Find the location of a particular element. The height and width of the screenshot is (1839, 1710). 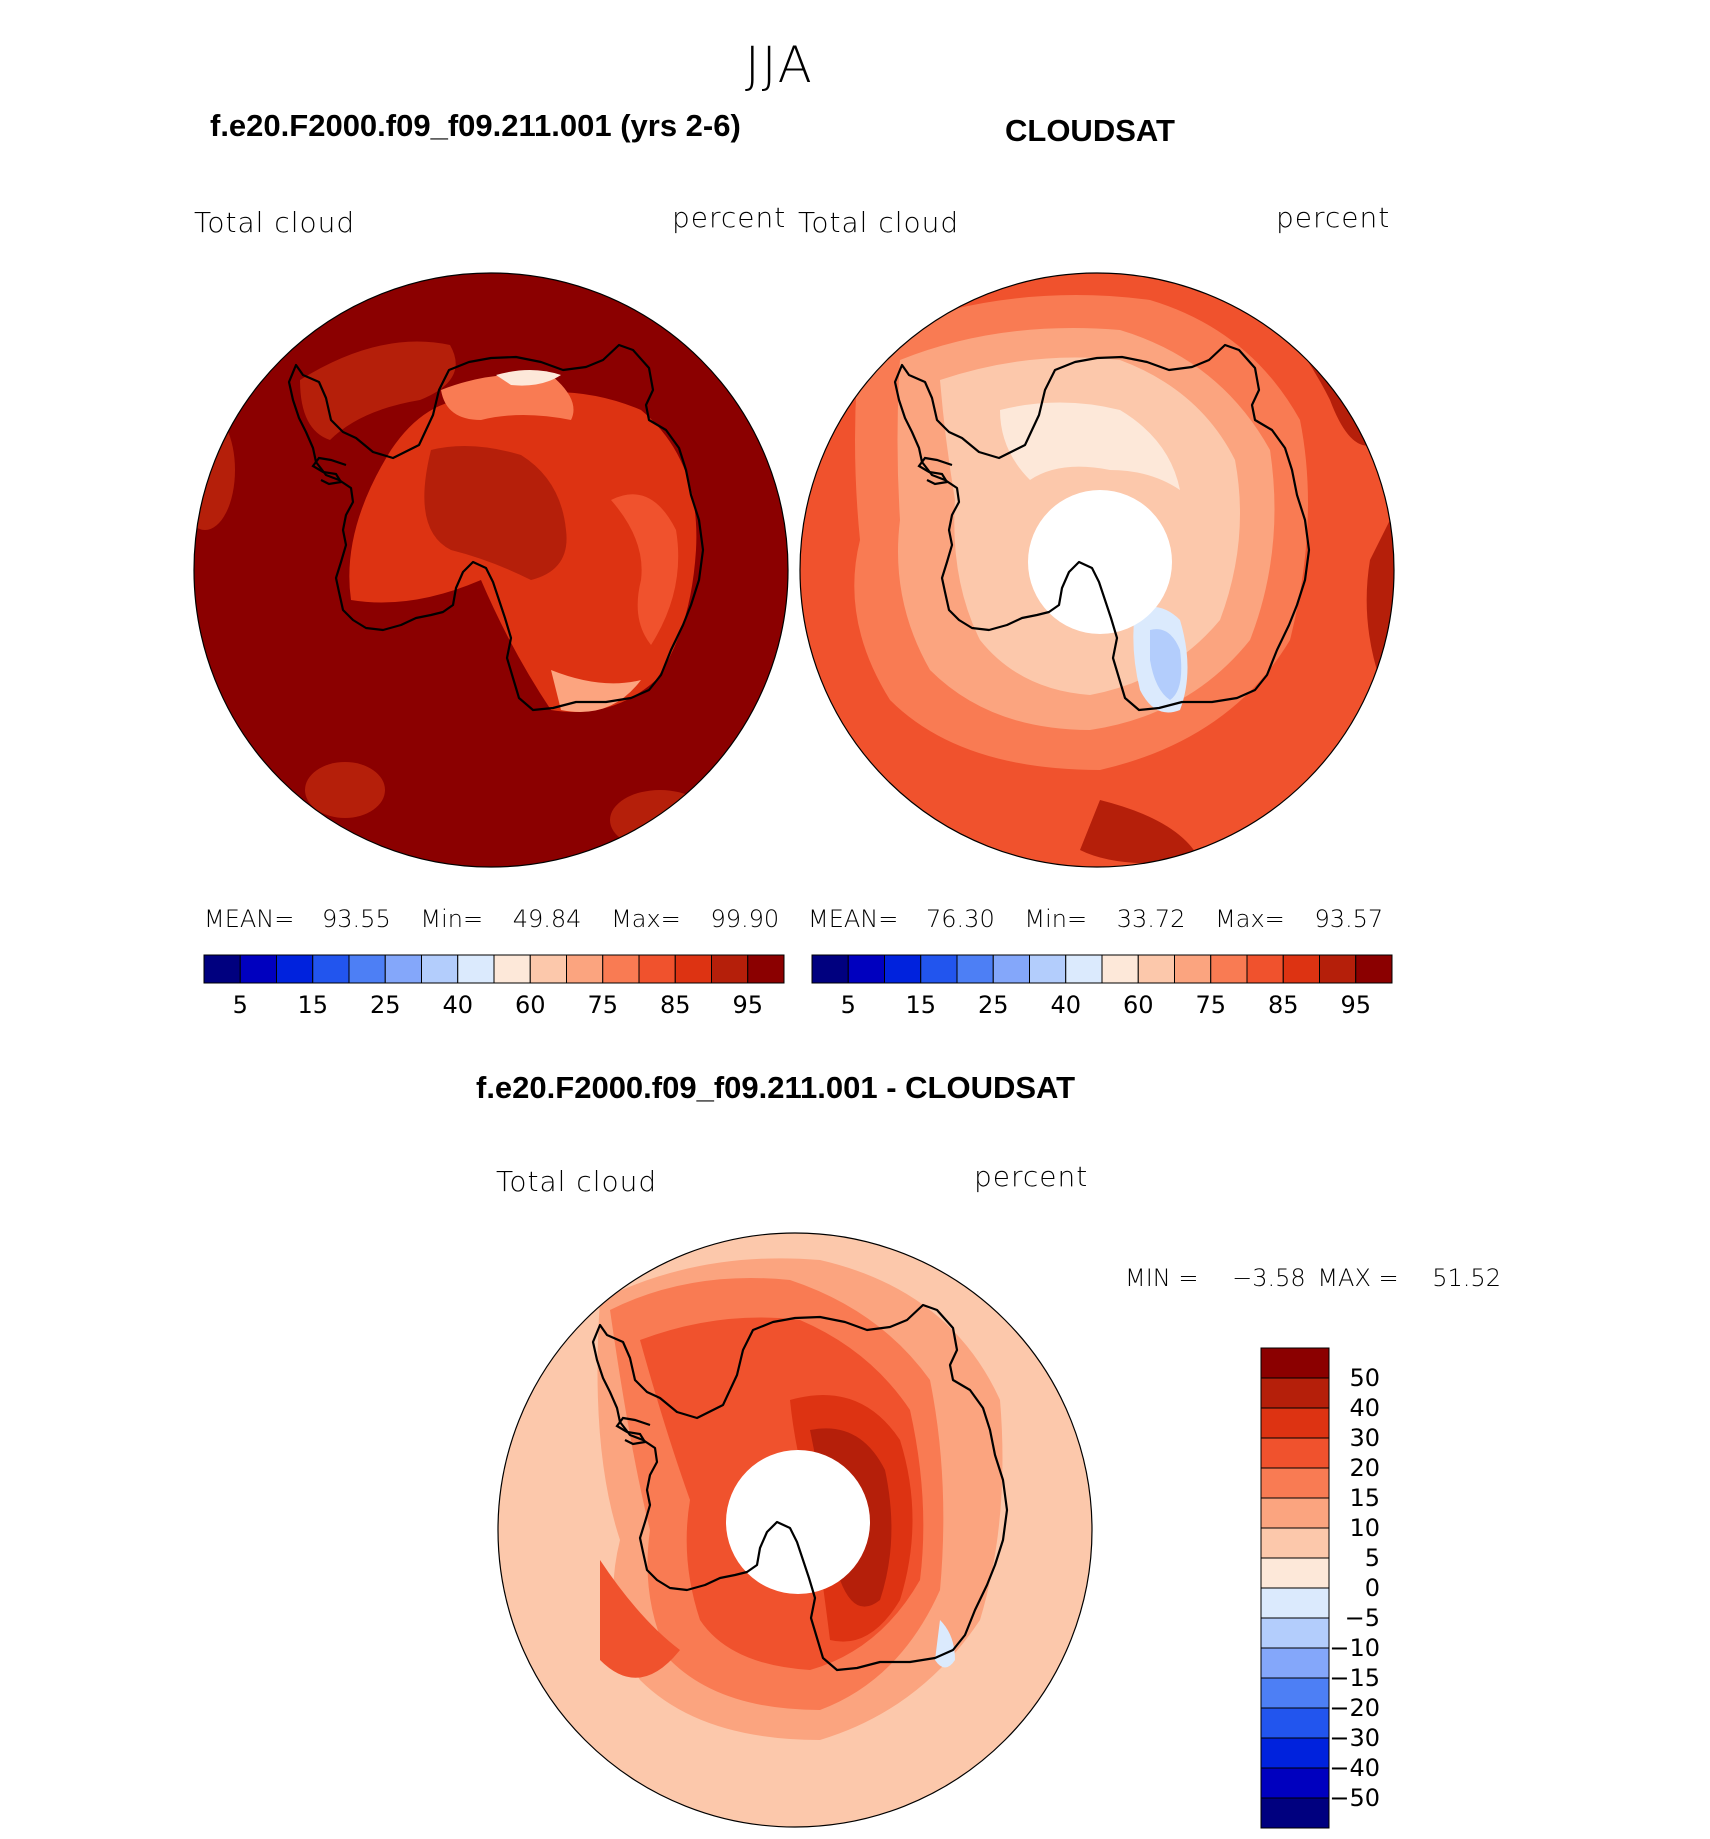

diff-variable-label: Total cloud is located at coordinates (577, 1181).